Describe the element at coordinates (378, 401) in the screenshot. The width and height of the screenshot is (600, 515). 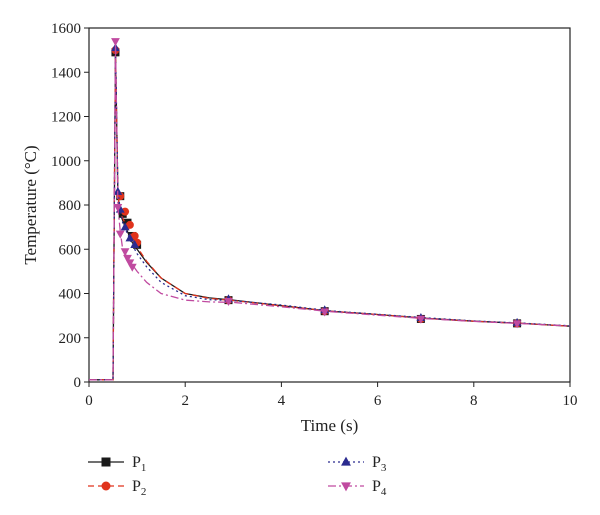
I see `x-tick-label: 6` at that location.